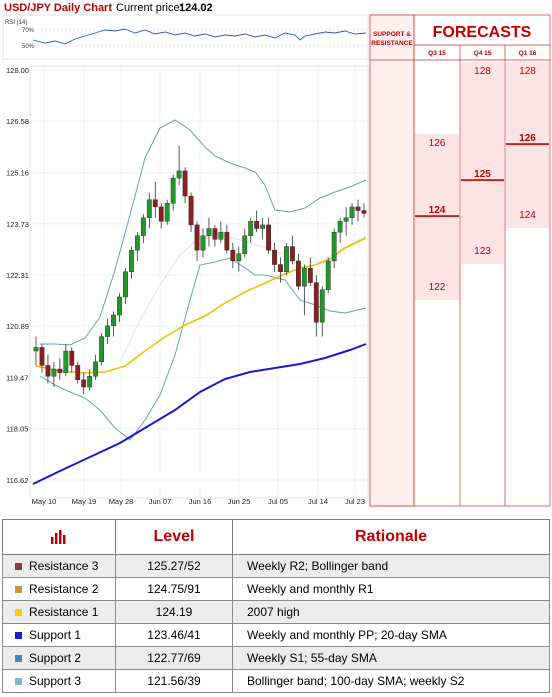 The width and height of the screenshot is (552, 697). Describe the element at coordinates (482, 174) in the screenshot. I see `forecast-mid: 125` at that location.